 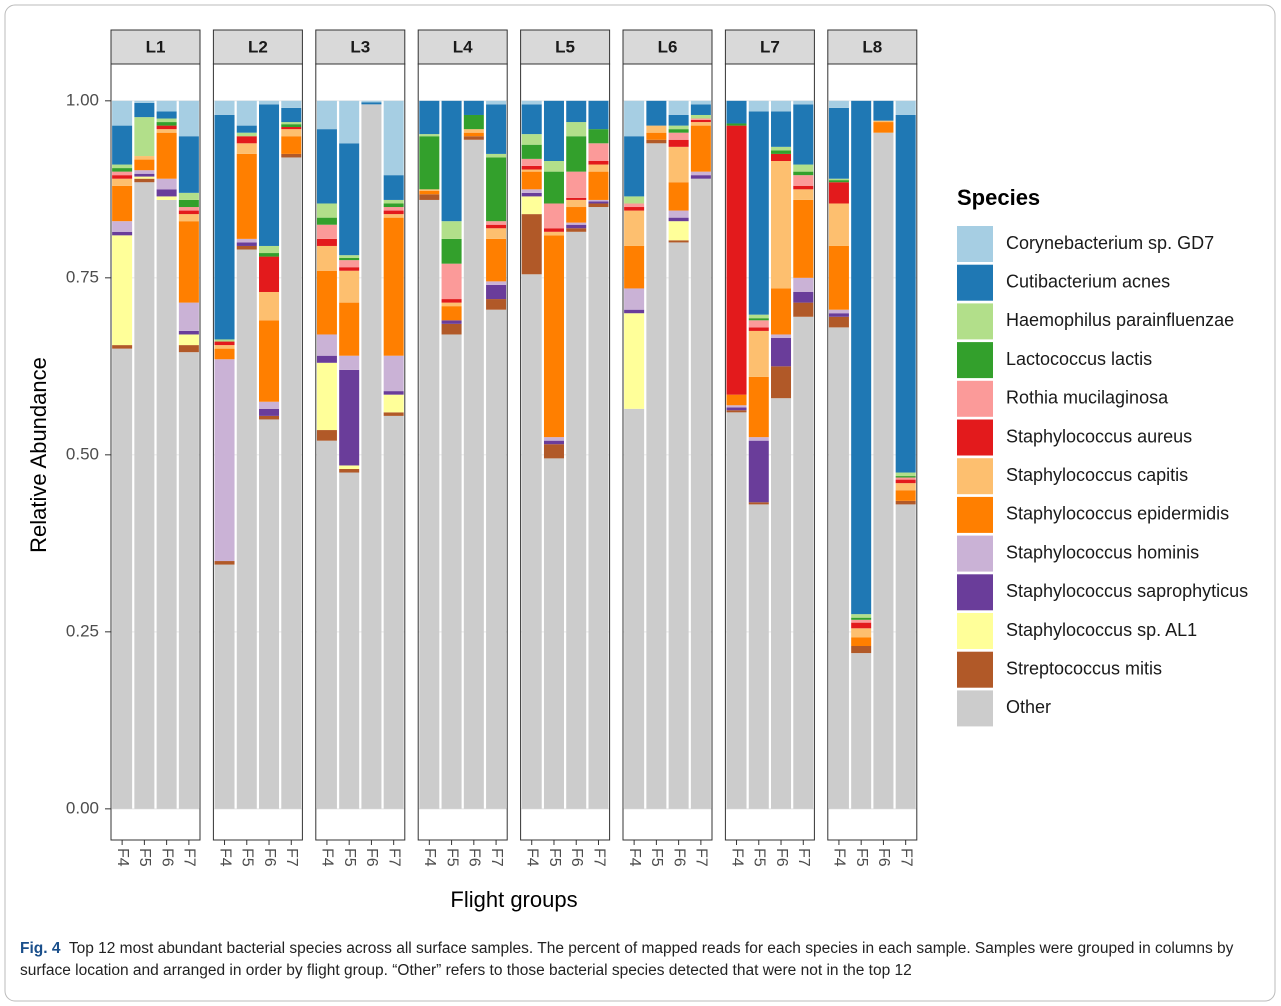 What do you see at coordinates (82, 453) in the screenshot?
I see `y-tick-label: 0.50` at bounding box center [82, 453].